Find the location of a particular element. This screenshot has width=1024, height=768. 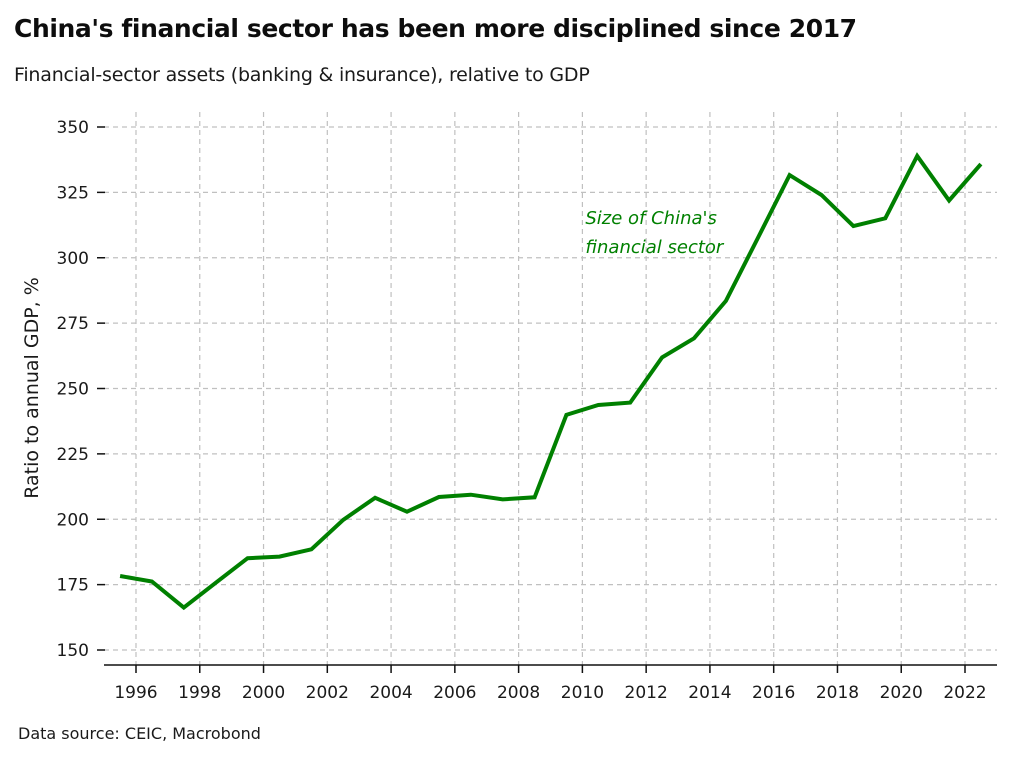

x-tick-label: 2020 is located at coordinates (901, 693).